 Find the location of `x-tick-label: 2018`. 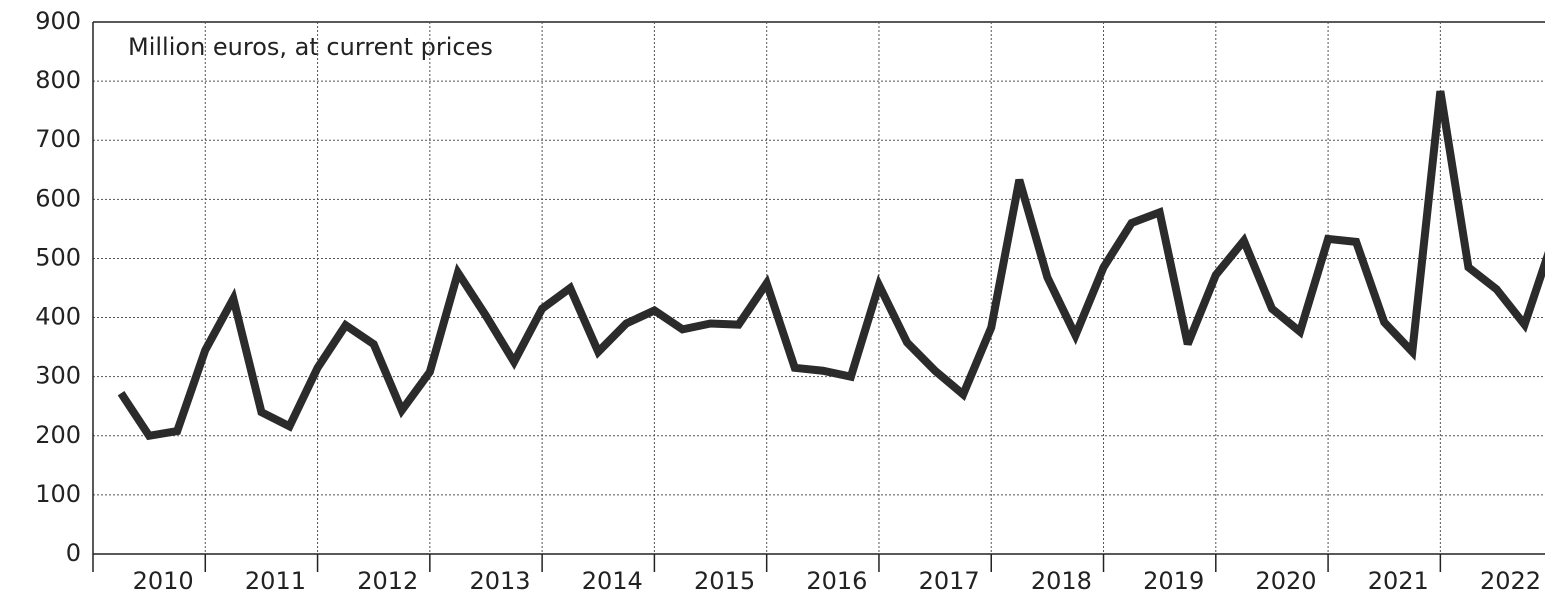

x-tick-label: 2018 is located at coordinates (1061, 581).